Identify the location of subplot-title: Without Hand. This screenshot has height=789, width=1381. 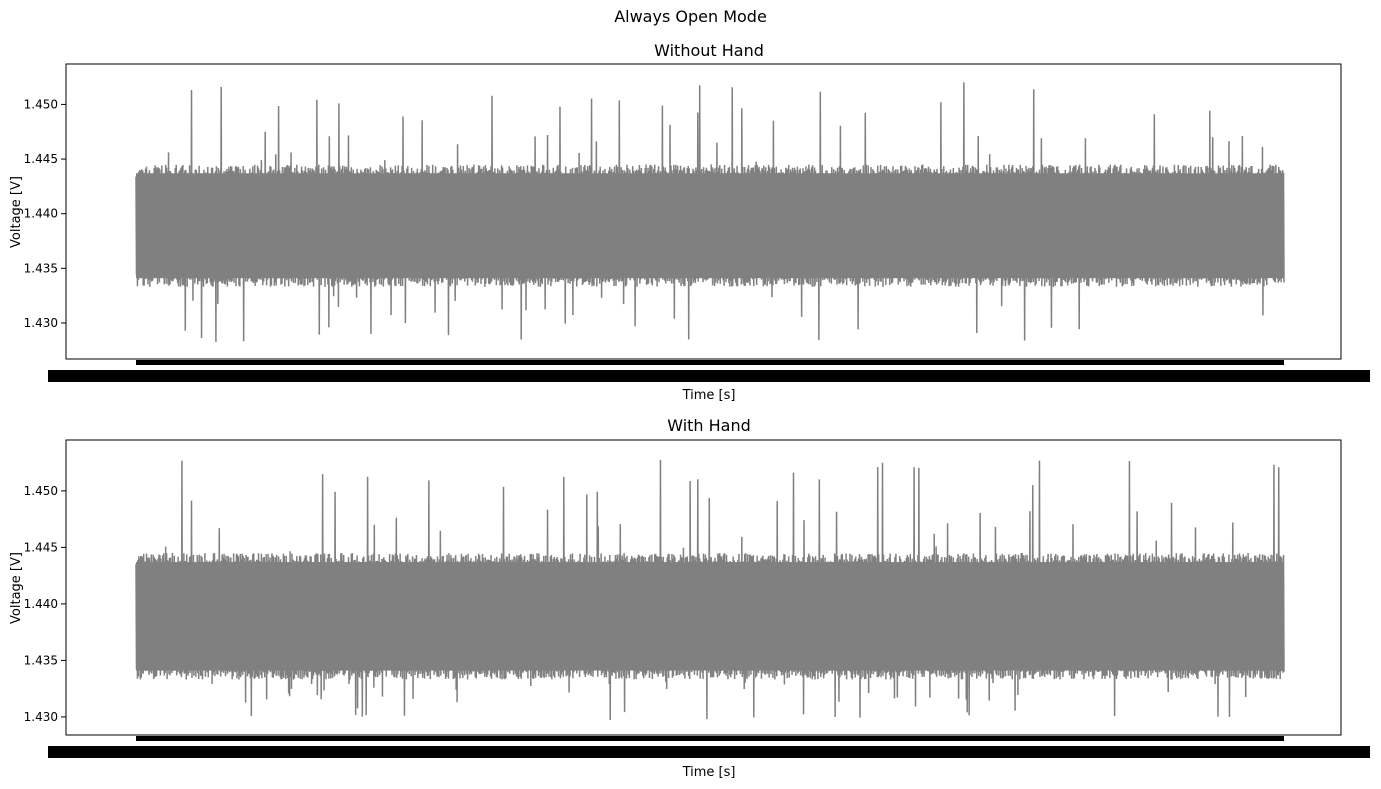
(709, 50).